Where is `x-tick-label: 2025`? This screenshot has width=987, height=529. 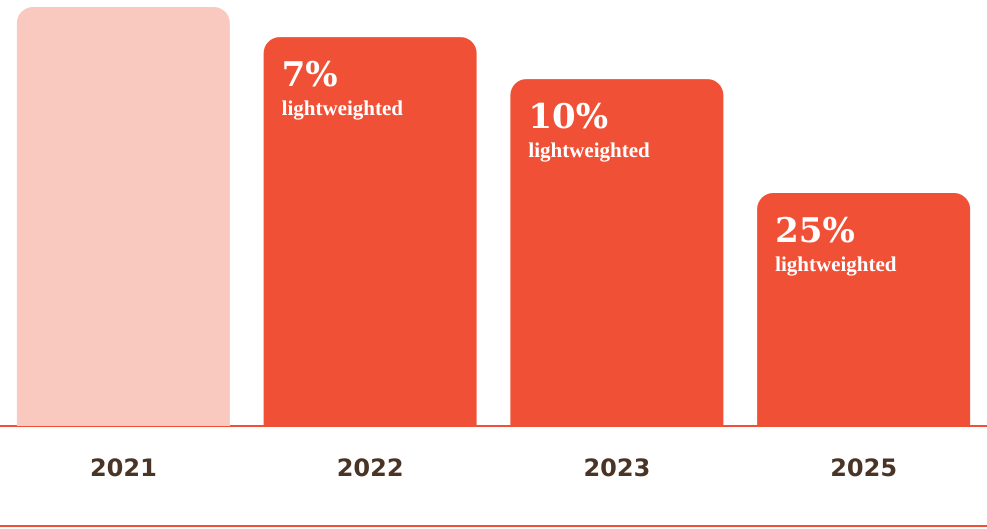 x-tick-label: 2025 is located at coordinates (864, 468).